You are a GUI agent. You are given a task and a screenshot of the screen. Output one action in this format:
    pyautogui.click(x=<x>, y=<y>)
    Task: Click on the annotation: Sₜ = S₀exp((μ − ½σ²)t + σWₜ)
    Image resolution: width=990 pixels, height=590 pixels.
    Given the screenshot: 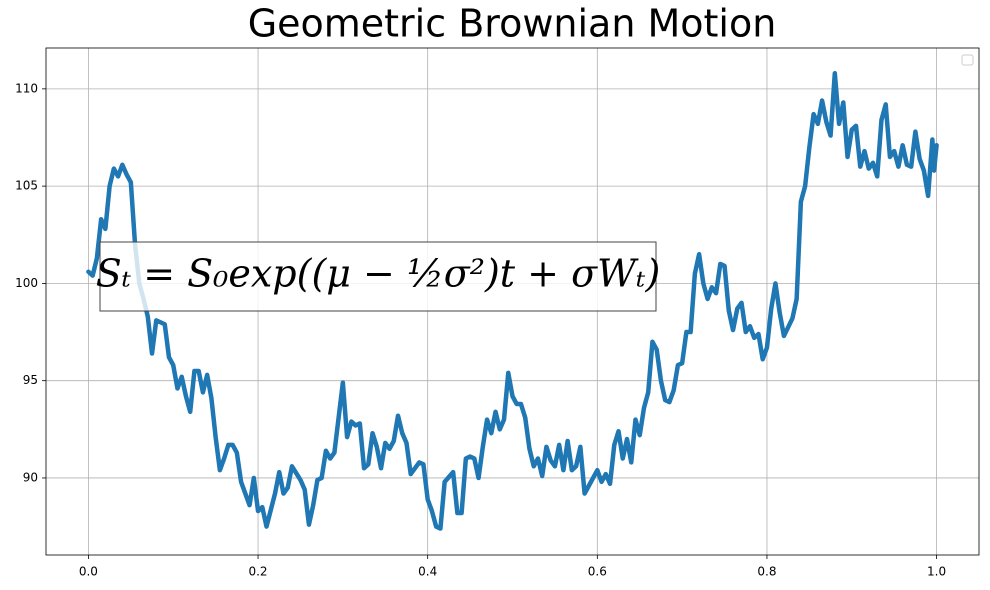 What is the action you would take?
    pyautogui.click(x=378, y=274)
    